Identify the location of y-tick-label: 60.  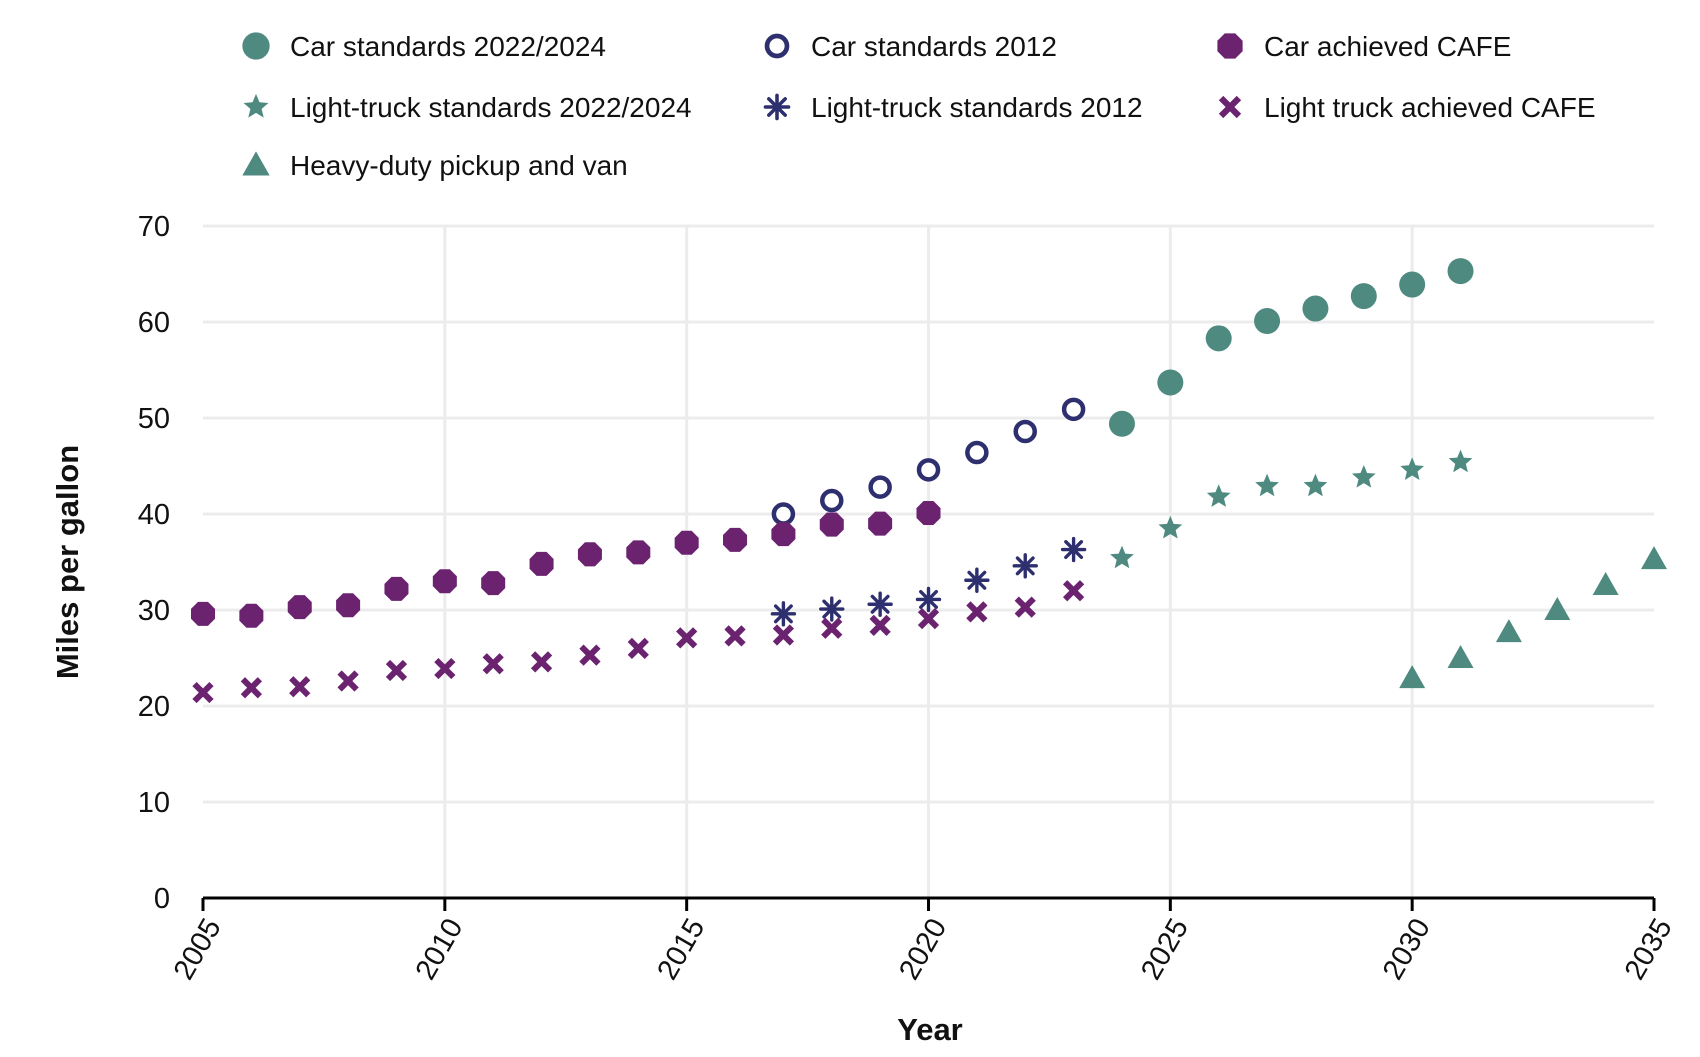
(154, 323).